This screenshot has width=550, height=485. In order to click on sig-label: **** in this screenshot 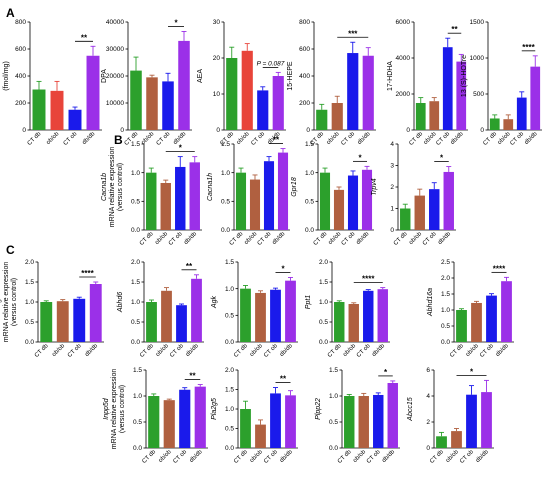, I will do `click(528, 47)`.